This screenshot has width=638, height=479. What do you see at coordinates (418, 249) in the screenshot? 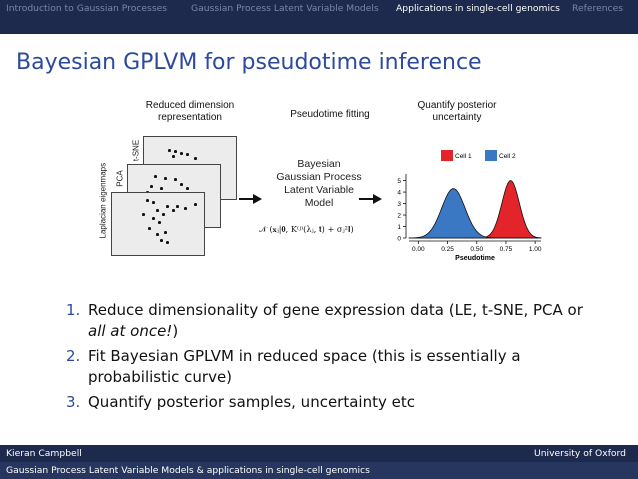
I see `x-tick-label: 0.00` at bounding box center [418, 249].